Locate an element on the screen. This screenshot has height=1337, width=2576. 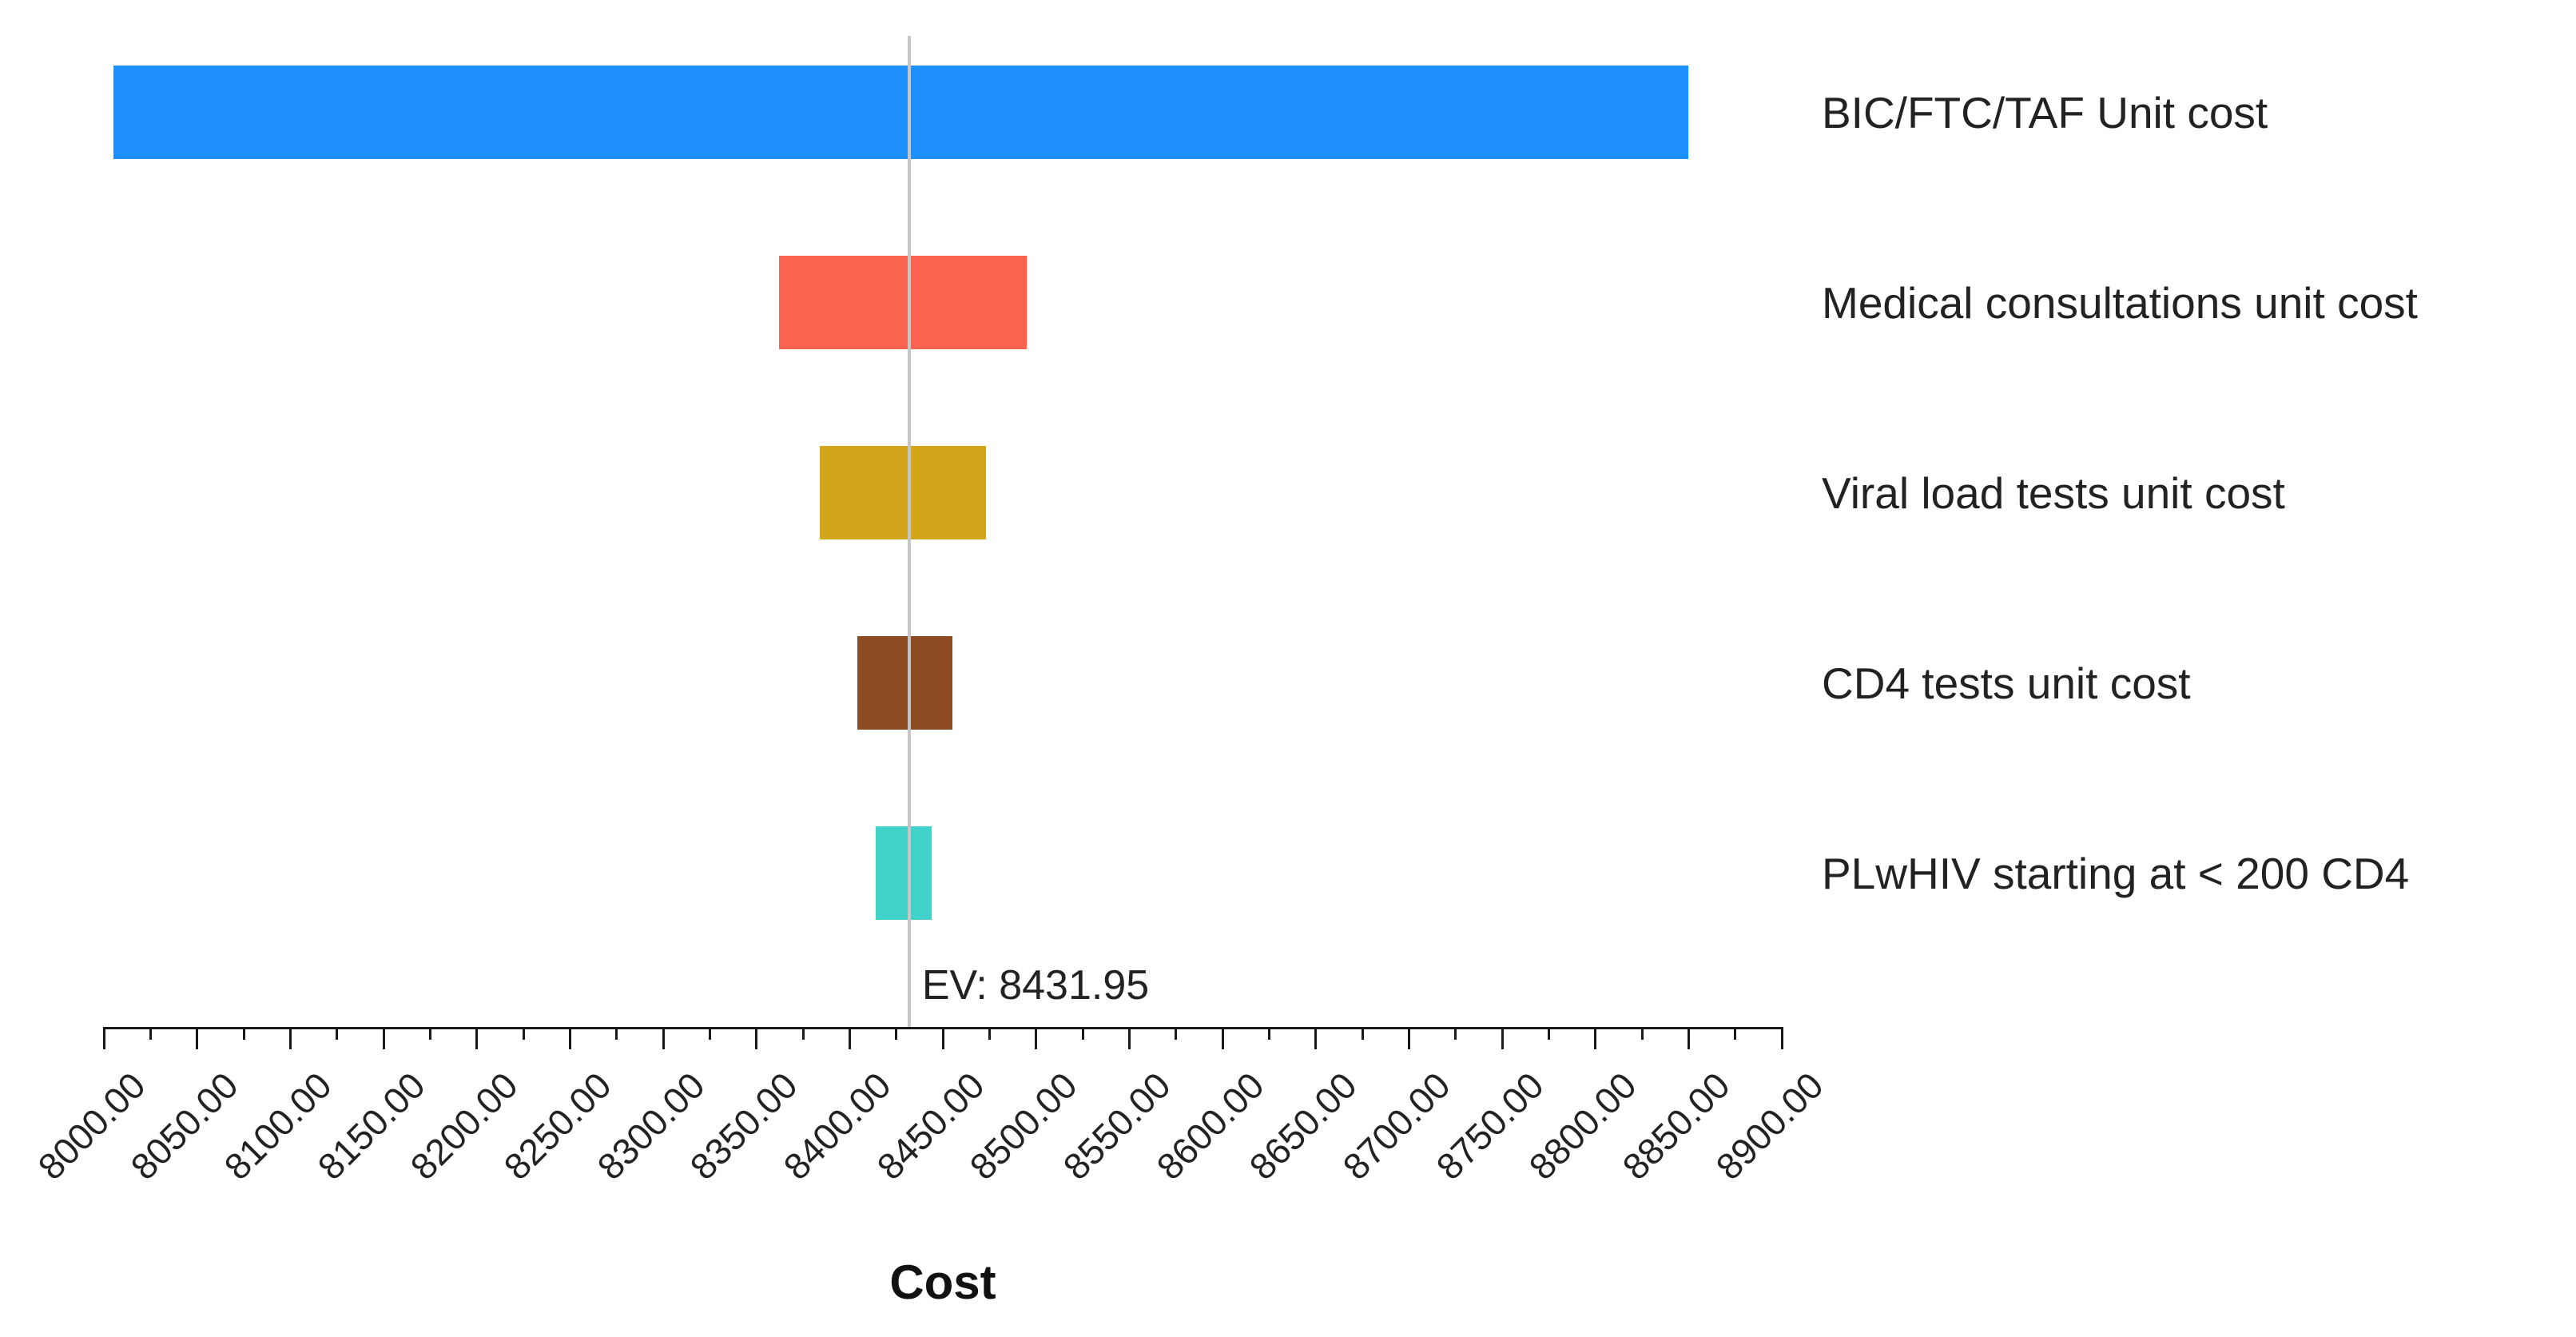
x-axis-title: Cost is located at coordinates (942, 1282).